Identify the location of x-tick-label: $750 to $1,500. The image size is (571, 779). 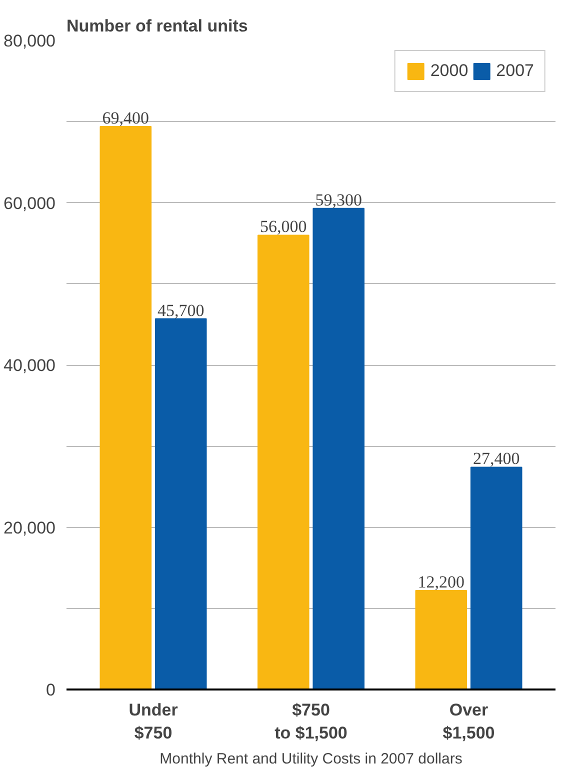
(311, 721).